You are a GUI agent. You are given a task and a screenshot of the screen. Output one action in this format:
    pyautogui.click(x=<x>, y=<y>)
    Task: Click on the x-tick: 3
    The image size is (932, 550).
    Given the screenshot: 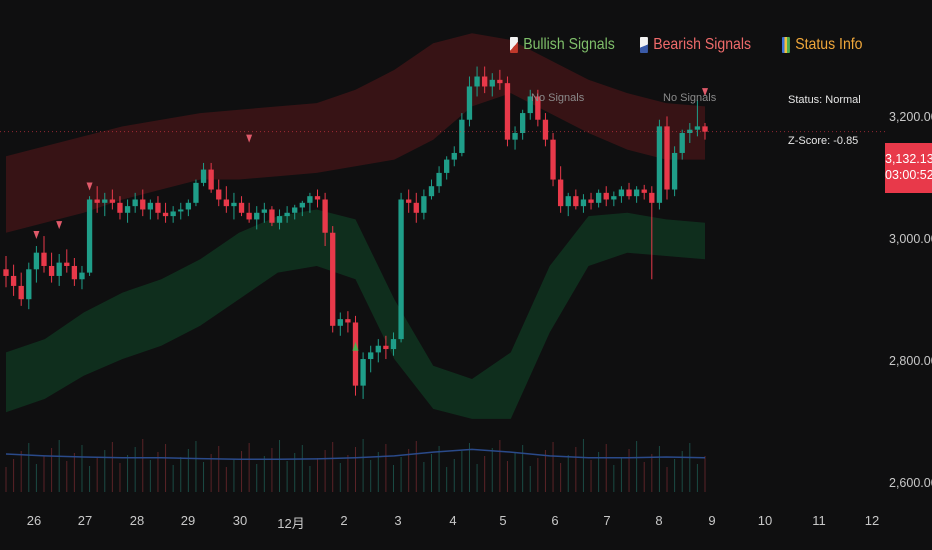 What is the action you would take?
    pyautogui.click(x=398, y=520)
    